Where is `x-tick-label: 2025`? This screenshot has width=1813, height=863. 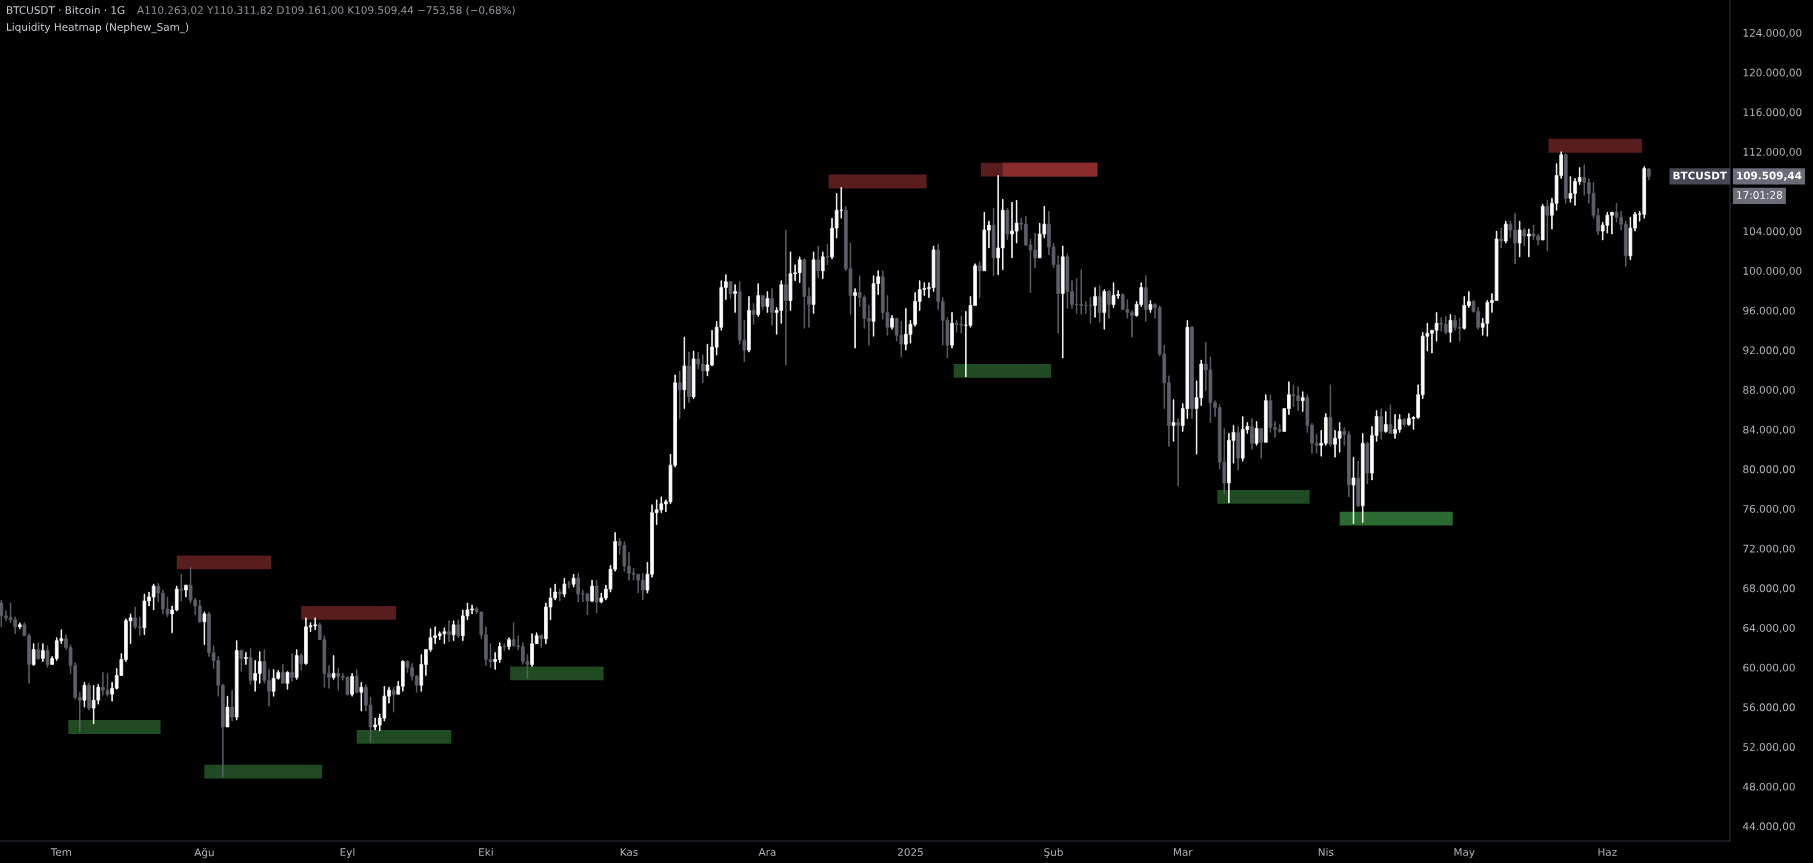 x-tick-label: 2025 is located at coordinates (910, 852).